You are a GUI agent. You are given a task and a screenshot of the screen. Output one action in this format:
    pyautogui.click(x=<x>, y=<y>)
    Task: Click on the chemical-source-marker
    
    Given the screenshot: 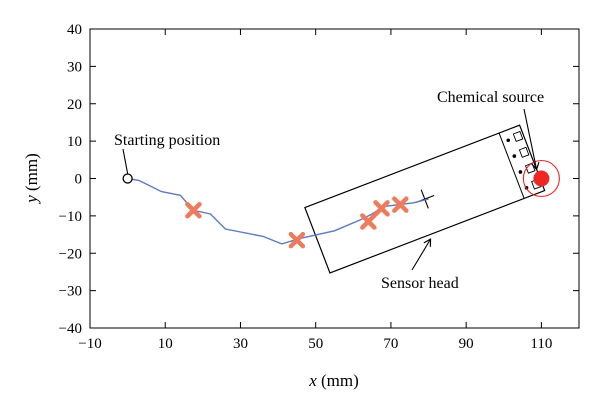 What is the action you would take?
    pyautogui.click(x=541, y=178)
    